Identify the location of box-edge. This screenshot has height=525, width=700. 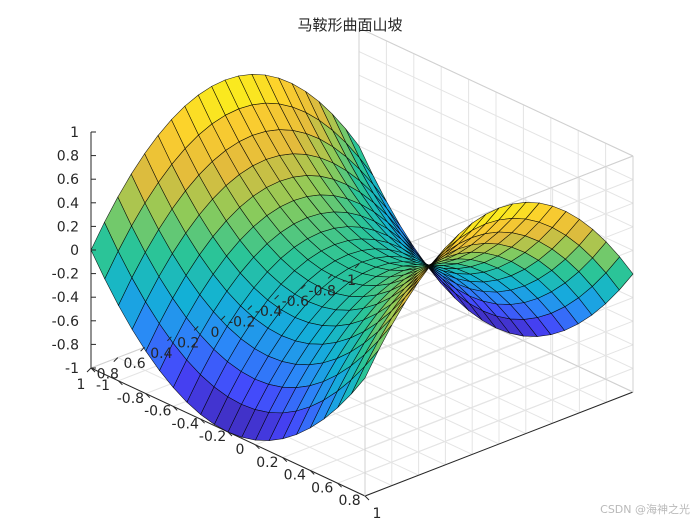
(496, 92).